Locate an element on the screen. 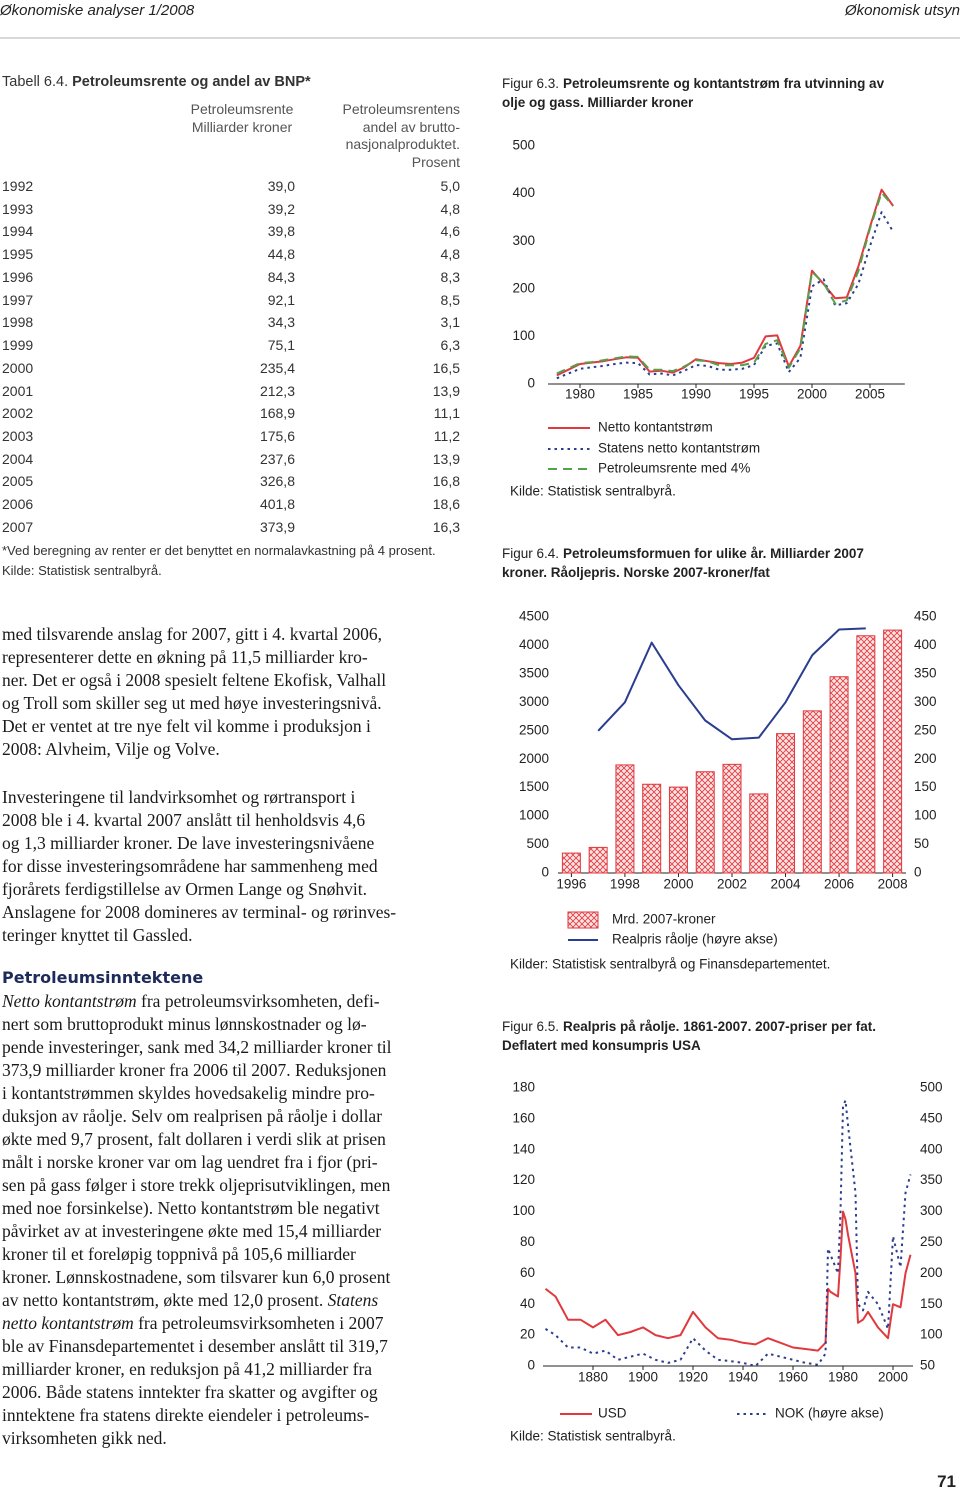 The image size is (960, 1499). x-tick-label: 1940 is located at coordinates (743, 1377).